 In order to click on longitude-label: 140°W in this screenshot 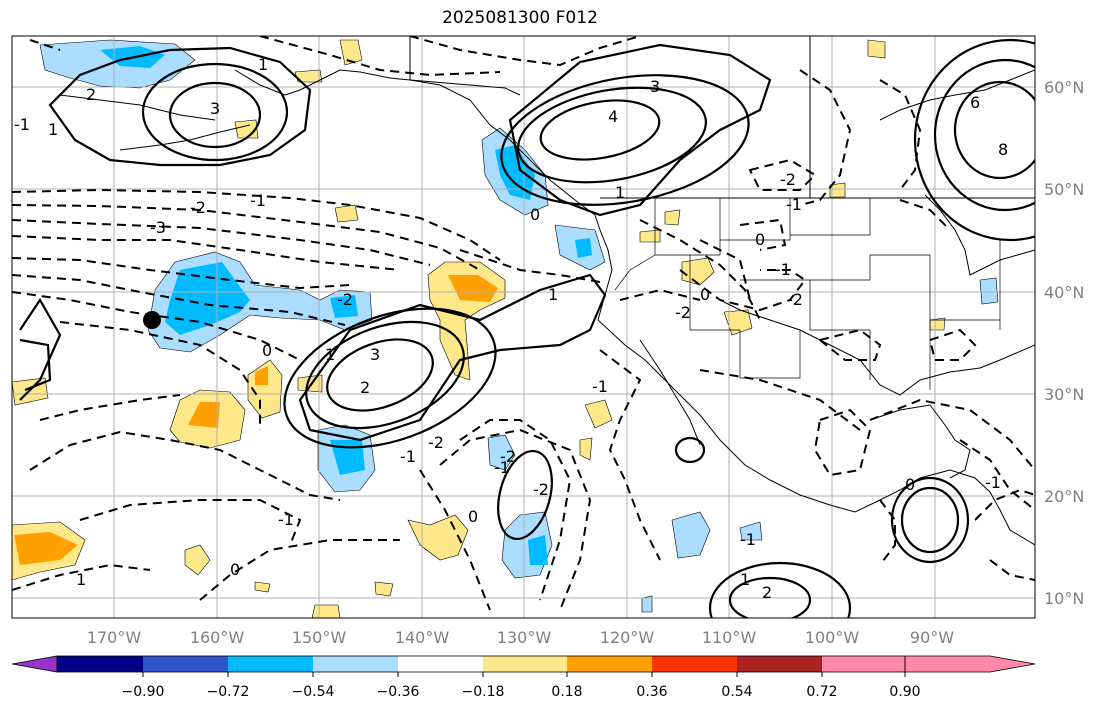, I will do `click(422, 637)`.